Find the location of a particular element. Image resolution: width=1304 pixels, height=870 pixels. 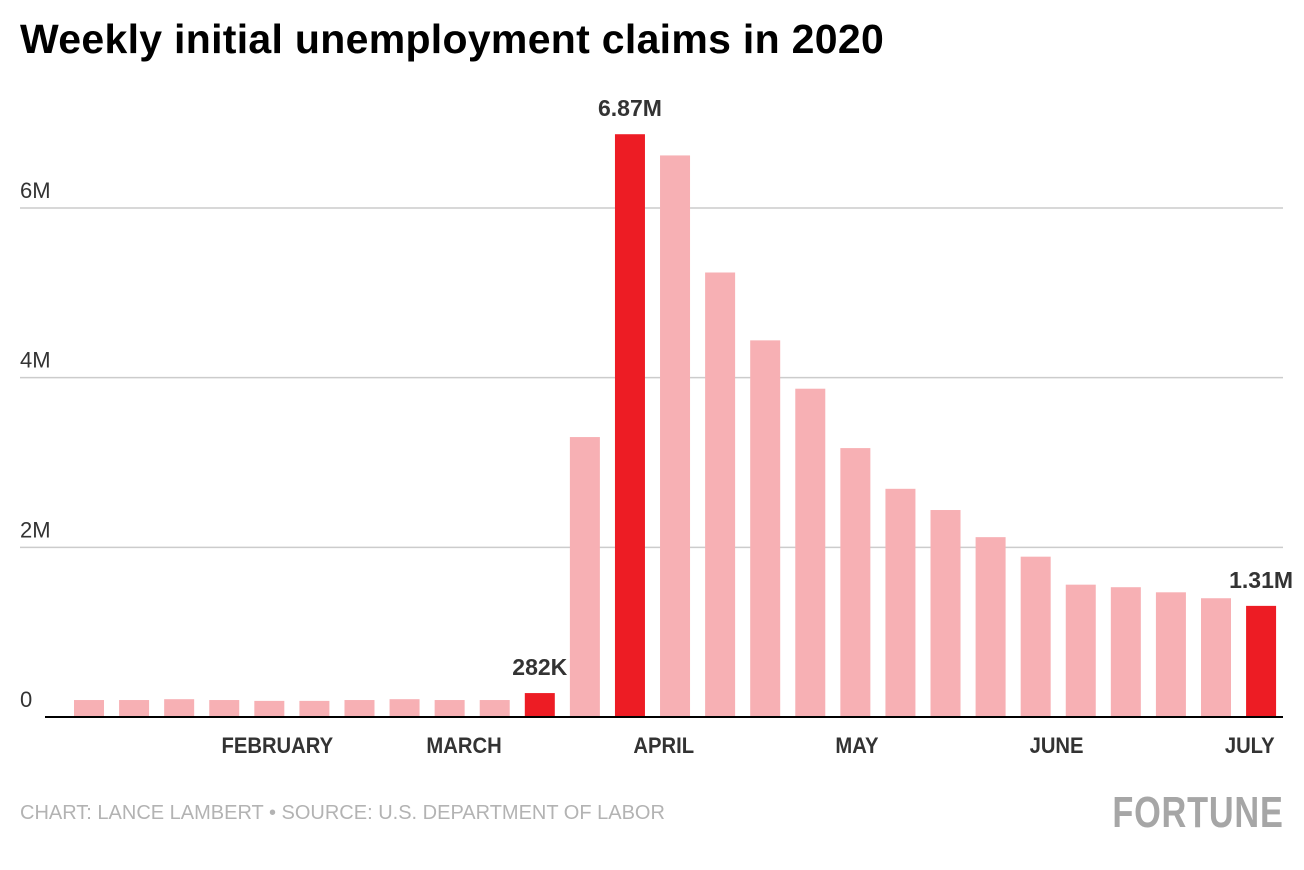

month-tick-label: MARCH is located at coordinates (463, 746).